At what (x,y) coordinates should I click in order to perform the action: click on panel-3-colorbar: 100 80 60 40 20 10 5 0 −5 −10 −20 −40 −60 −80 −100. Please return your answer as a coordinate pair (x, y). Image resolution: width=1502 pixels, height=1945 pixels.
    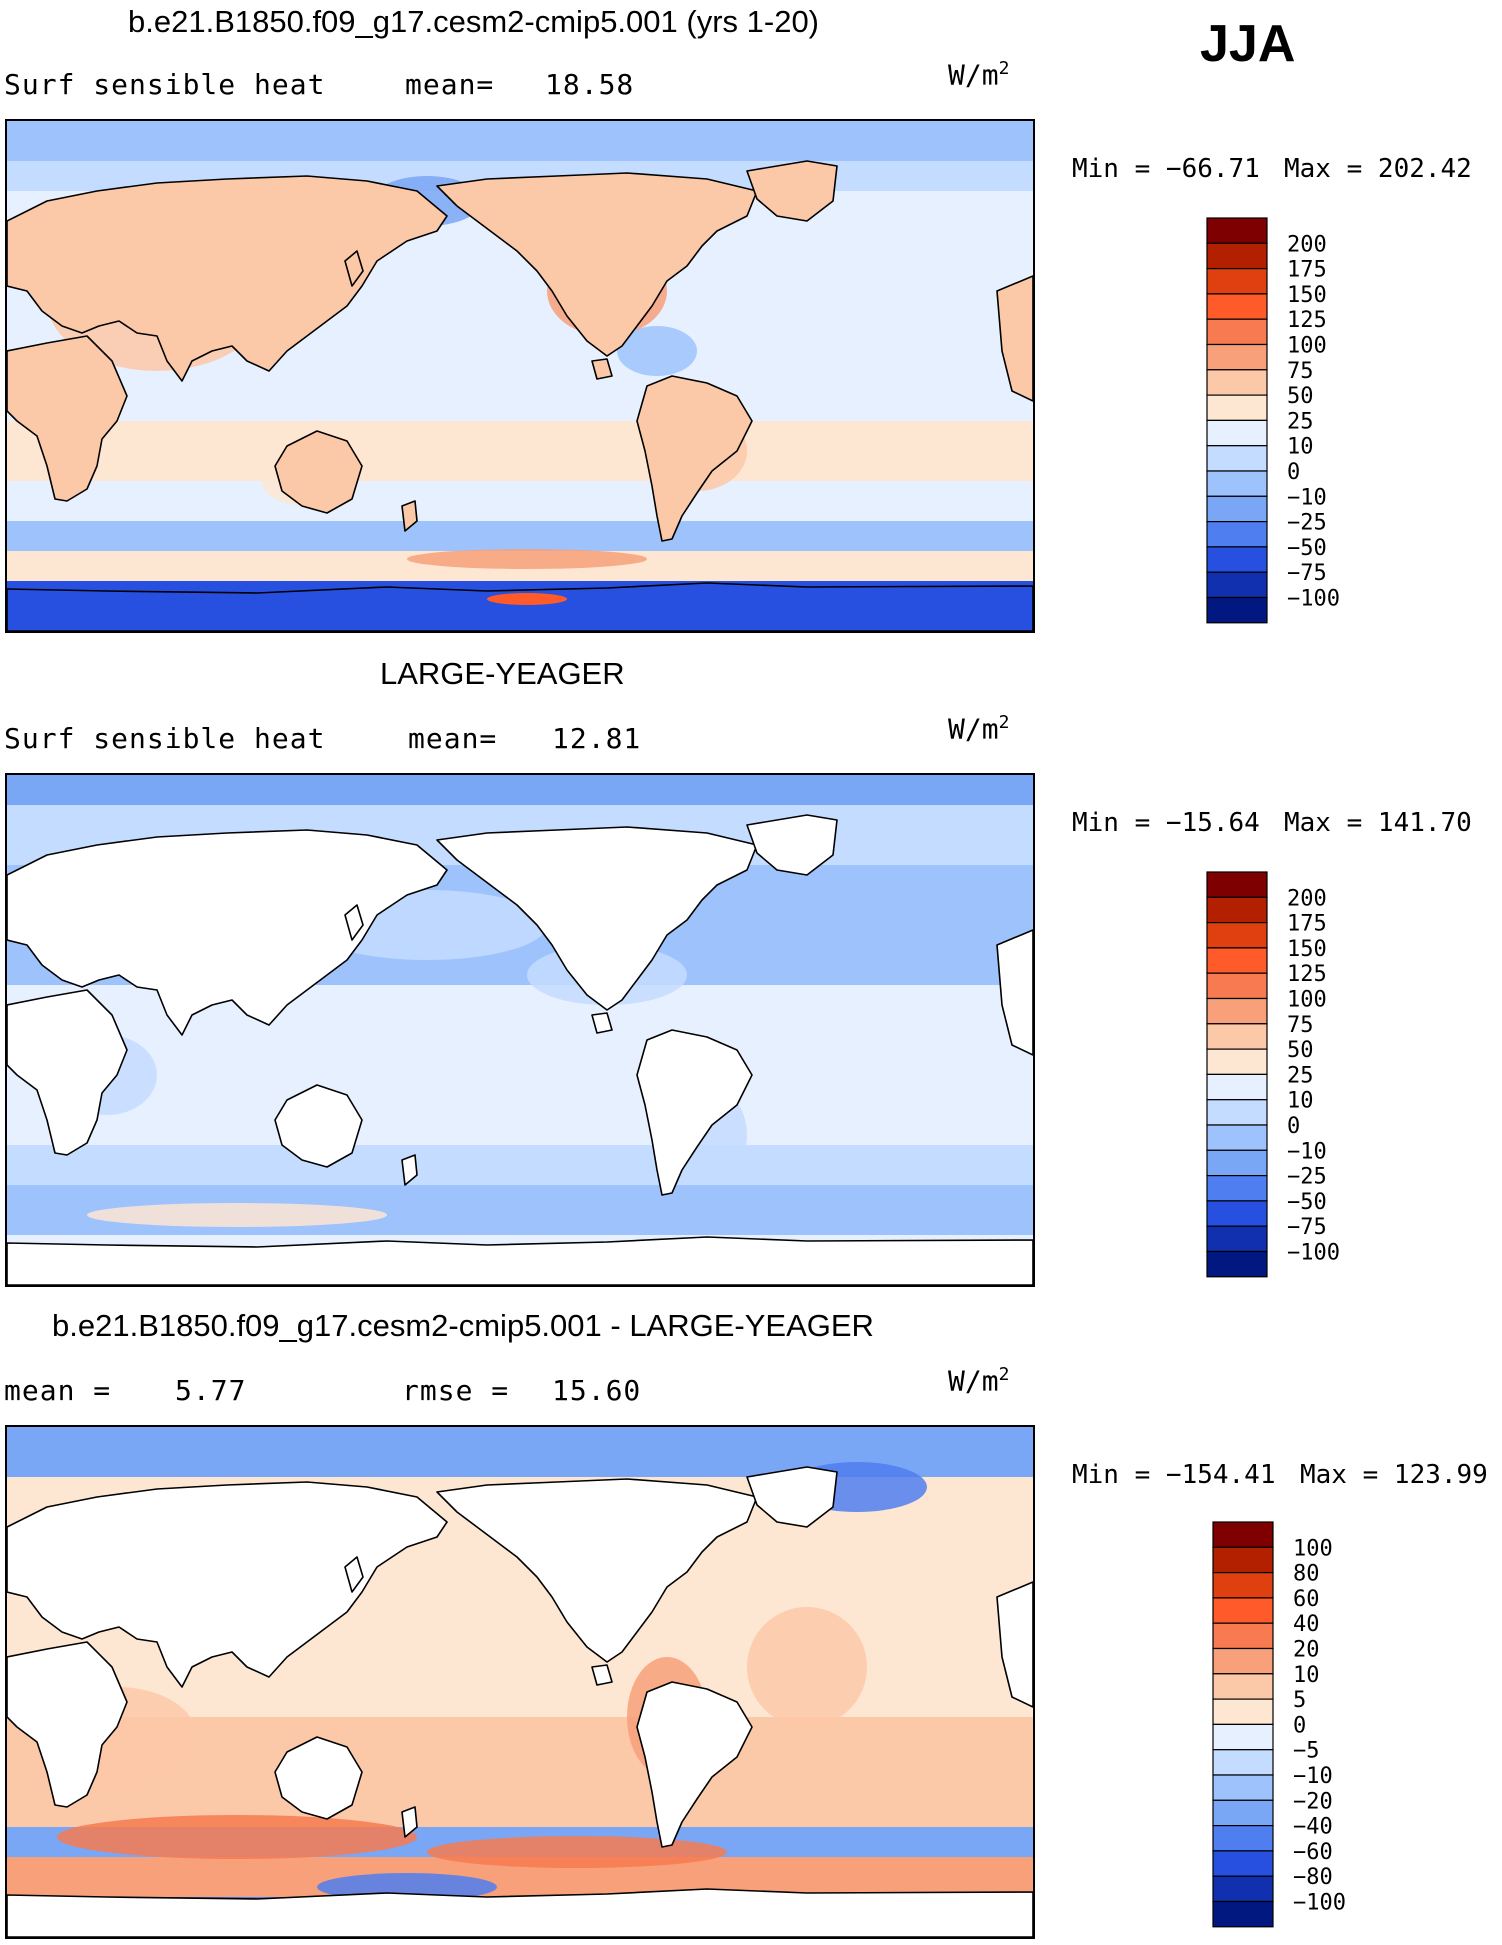
    Looking at the image, I should click on (1287, 1726).